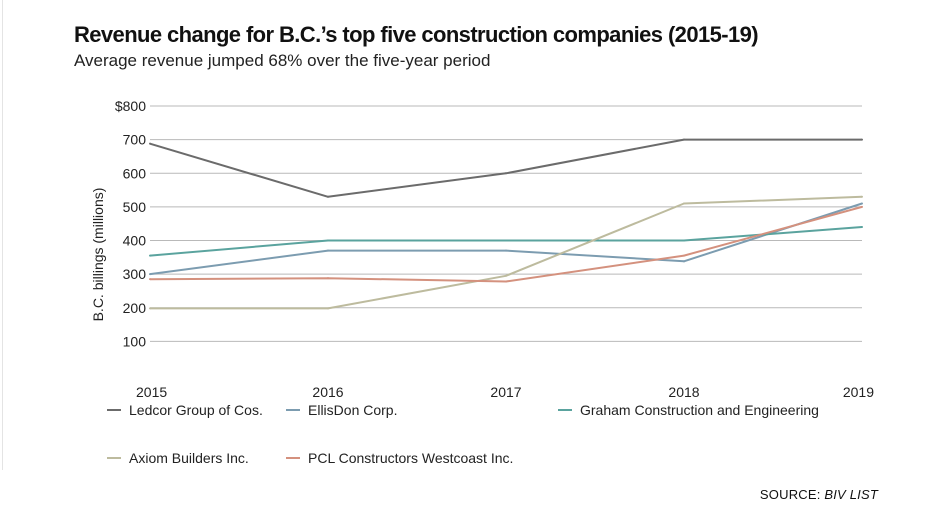 The width and height of the screenshot is (938, 527). Describe the element at coordinates (506, 281) in the screenshot. I see `data-point-5-2017` at that location.